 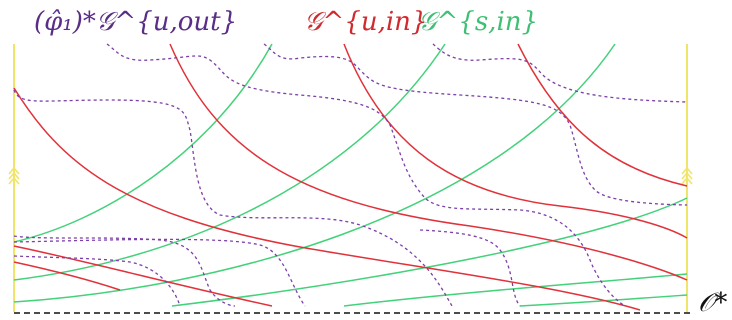 What do you see at coordinates (135, 22) in the screenshot?
I see `label-pushforward-unstable-outgoing: (φ̂₁)*𝒢^{u,out}` at bounding box center [135, 22].